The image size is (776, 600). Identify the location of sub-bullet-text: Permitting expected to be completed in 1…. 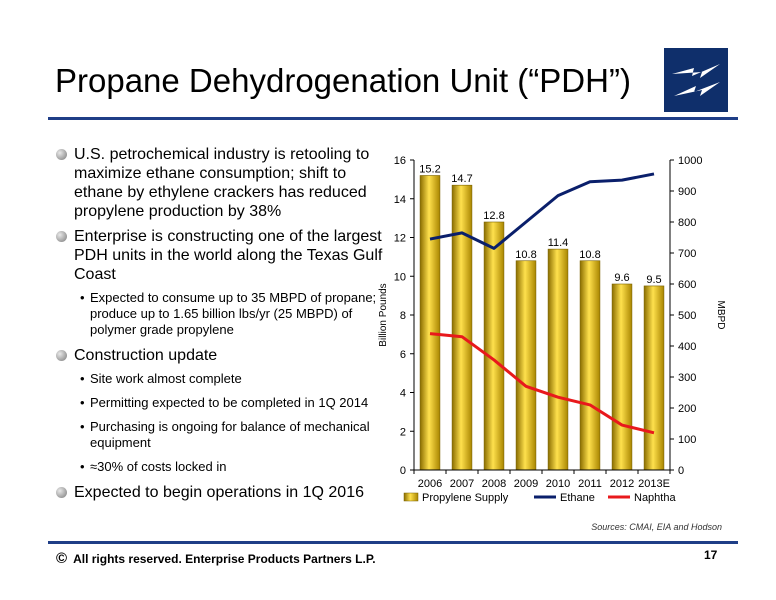
(229, 402).